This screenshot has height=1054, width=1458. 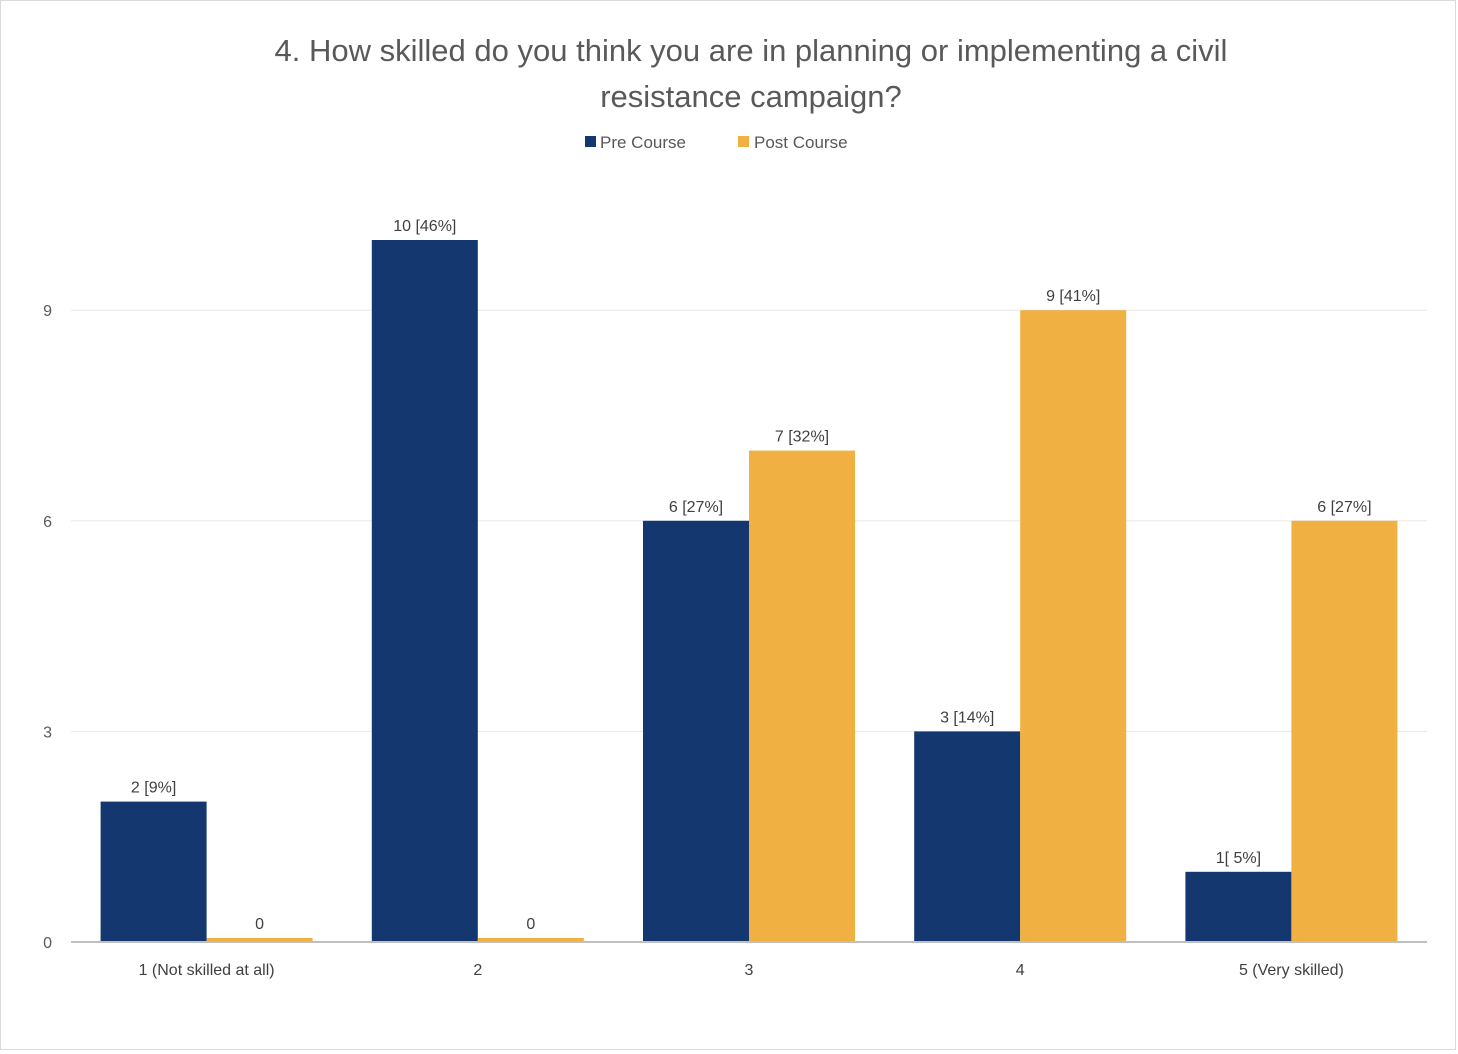 I want to click on x-category-label: 4, so click(x=1020, y=970).